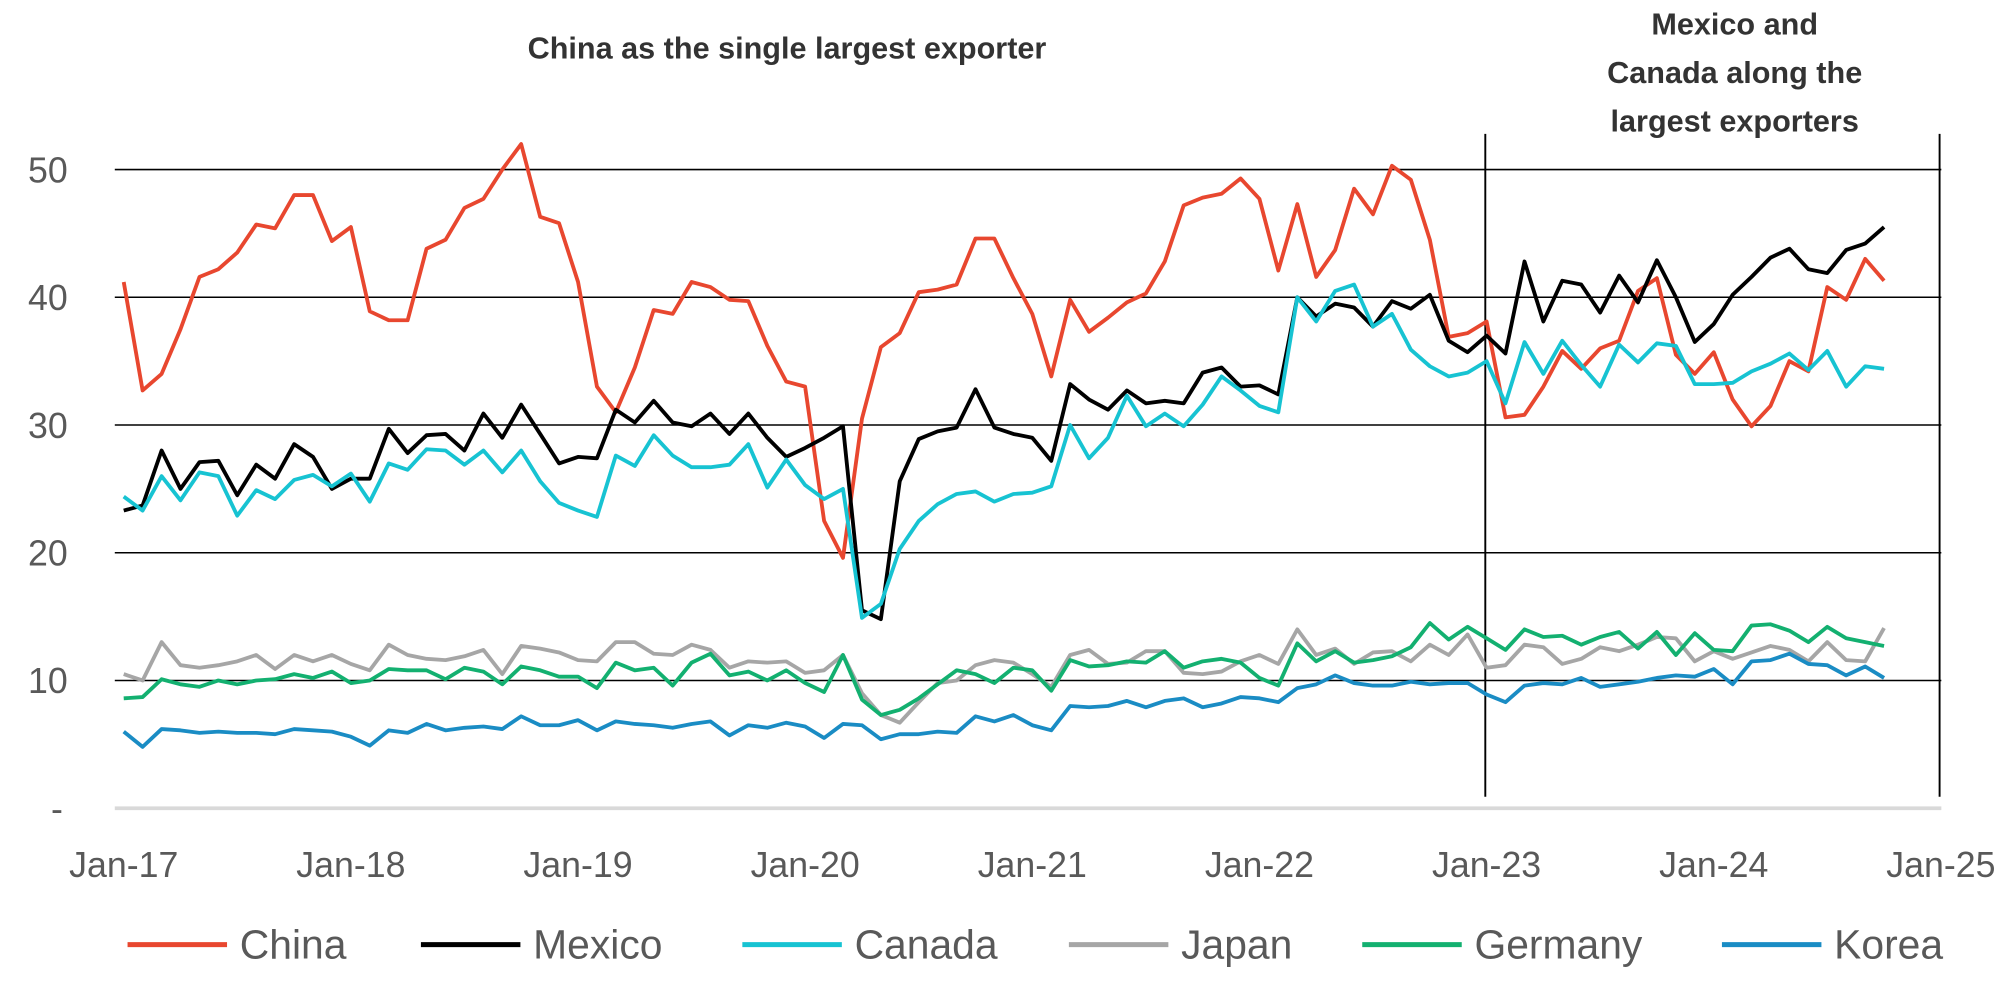 The width and height of the screenshot is (2000, 1002). What do you see at coordinates (805, 865) in the screenshot?
I see `x-tick-label: Jan-20` at bounding box center [805, 865].